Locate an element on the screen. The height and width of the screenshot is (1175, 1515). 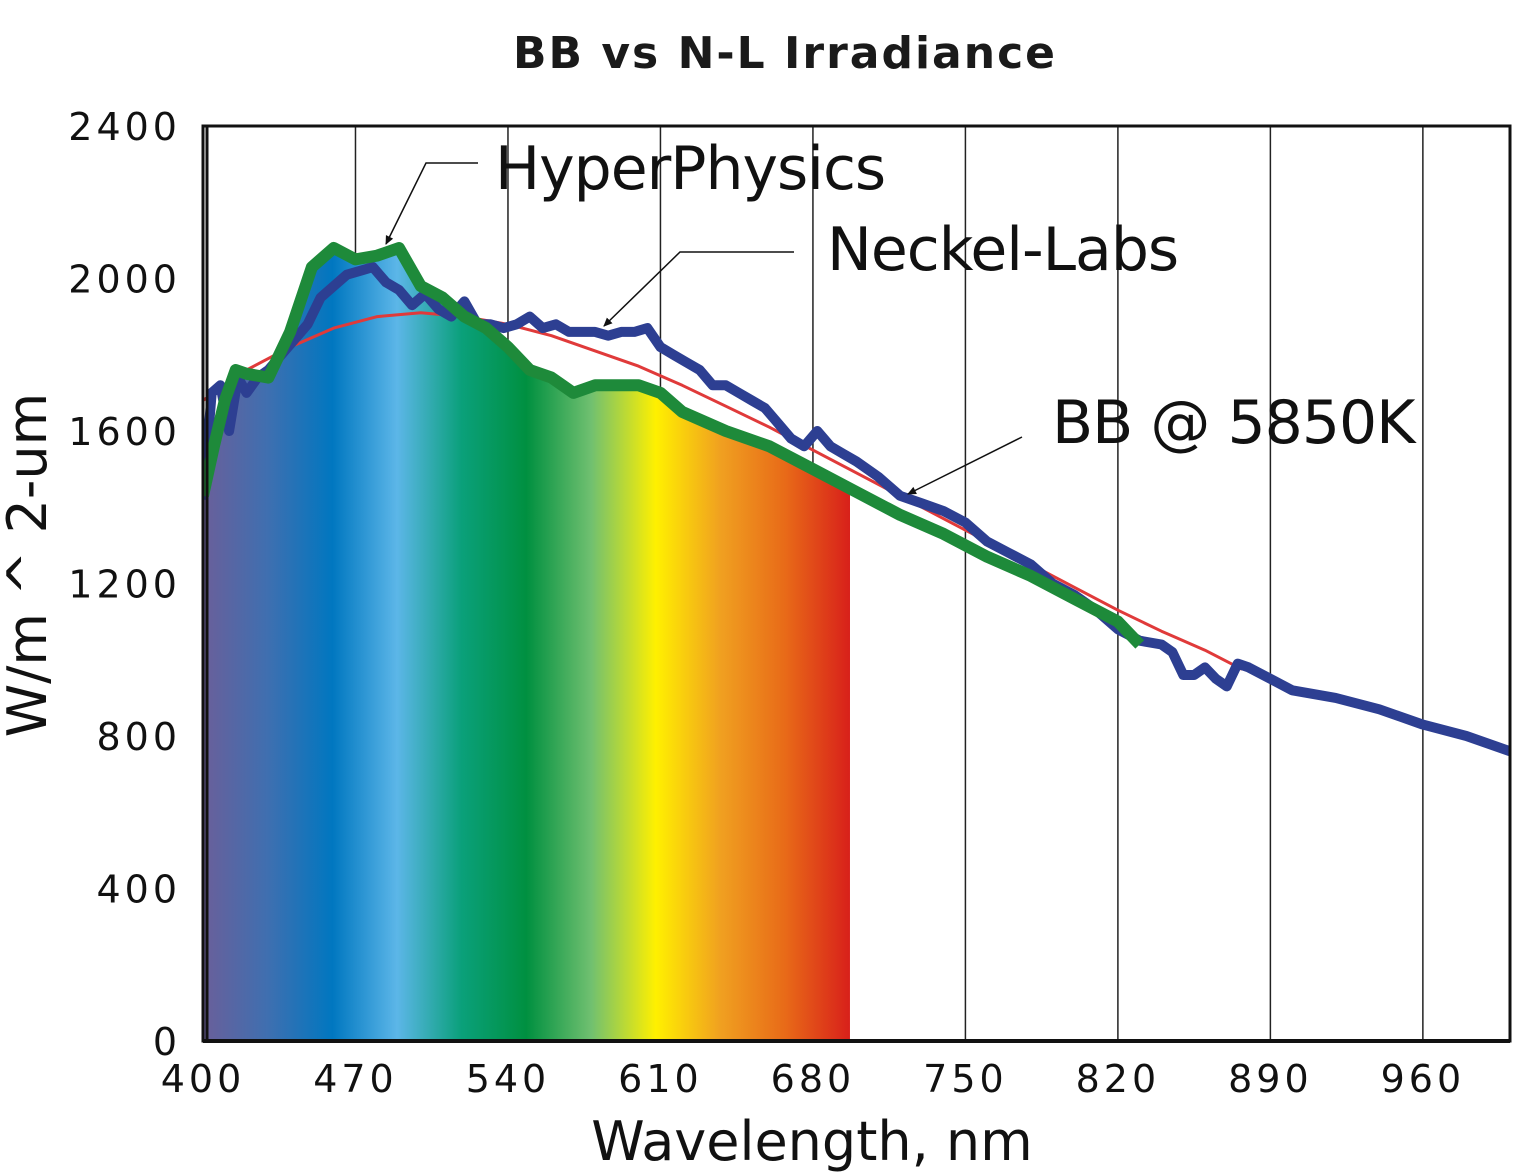
x-tick-label: 680 is located at coordinates (813, 1079).